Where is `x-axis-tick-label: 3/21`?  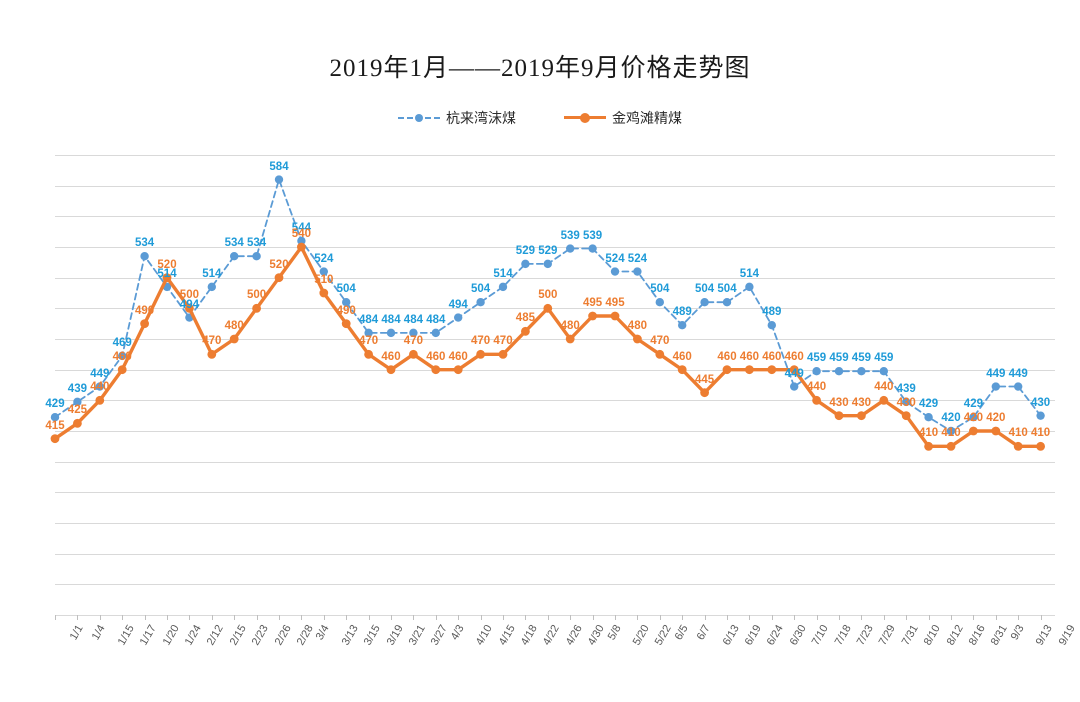
x-axis-tick-label: 3/21 is located at coordinates (417, 635).